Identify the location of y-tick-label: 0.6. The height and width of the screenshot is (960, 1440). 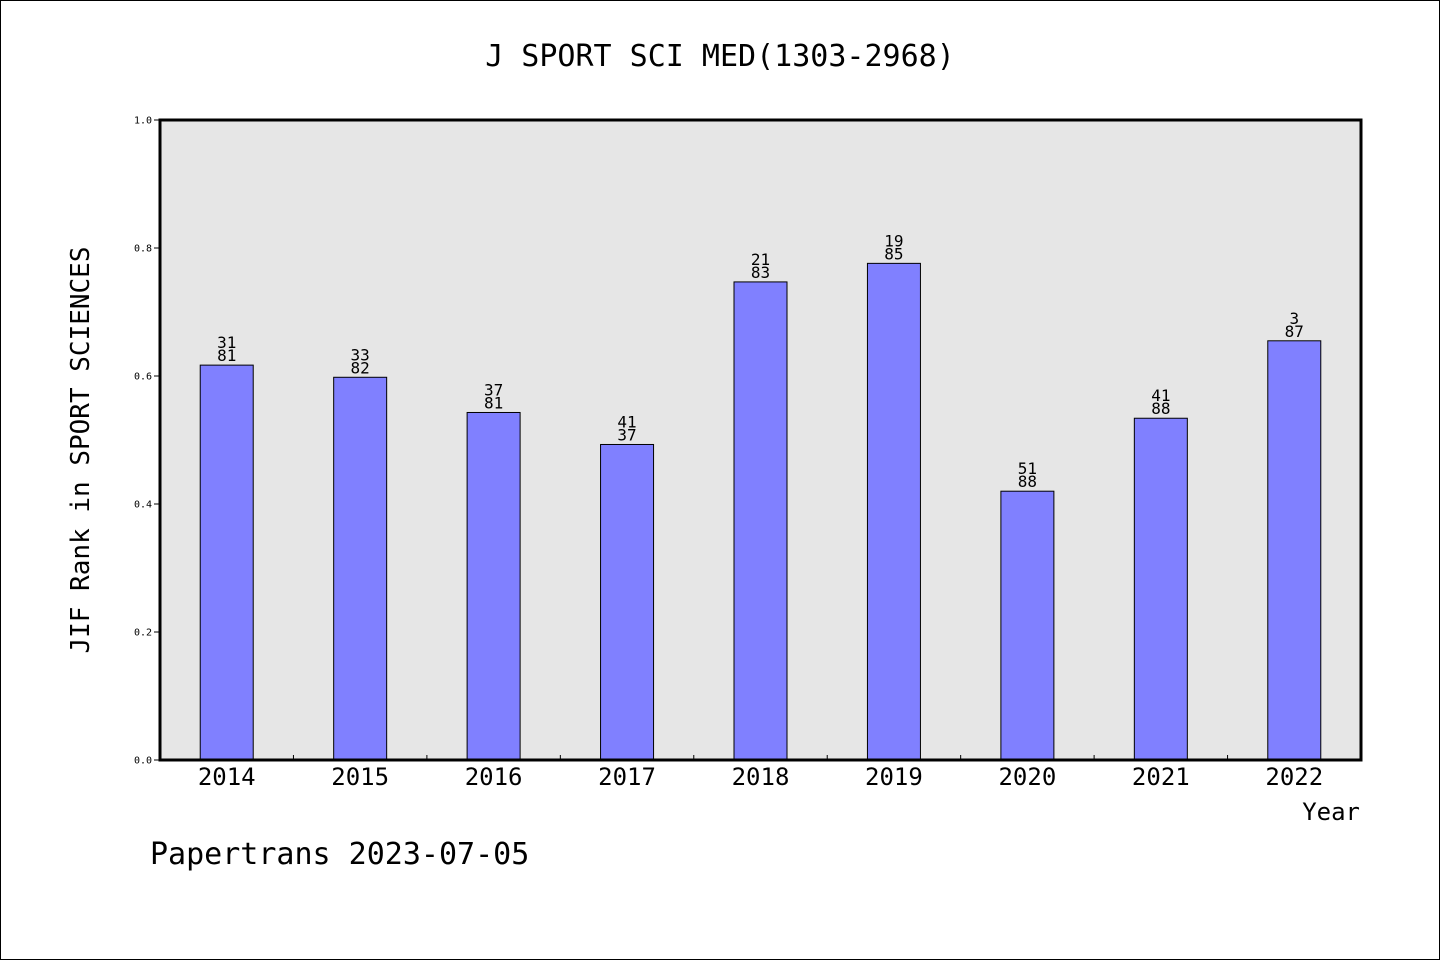
(143, 377).